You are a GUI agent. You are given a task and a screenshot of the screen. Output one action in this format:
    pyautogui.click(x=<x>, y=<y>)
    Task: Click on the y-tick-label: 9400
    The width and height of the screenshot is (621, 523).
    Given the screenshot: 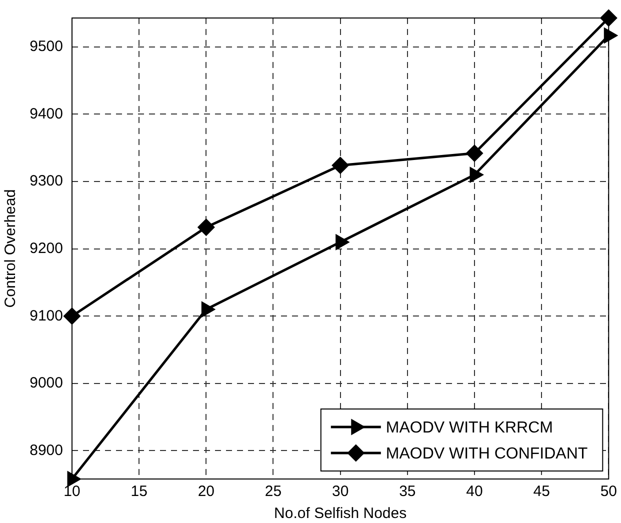 What is the action you would take?
    pyautogui.click(x=46, y=113)
    